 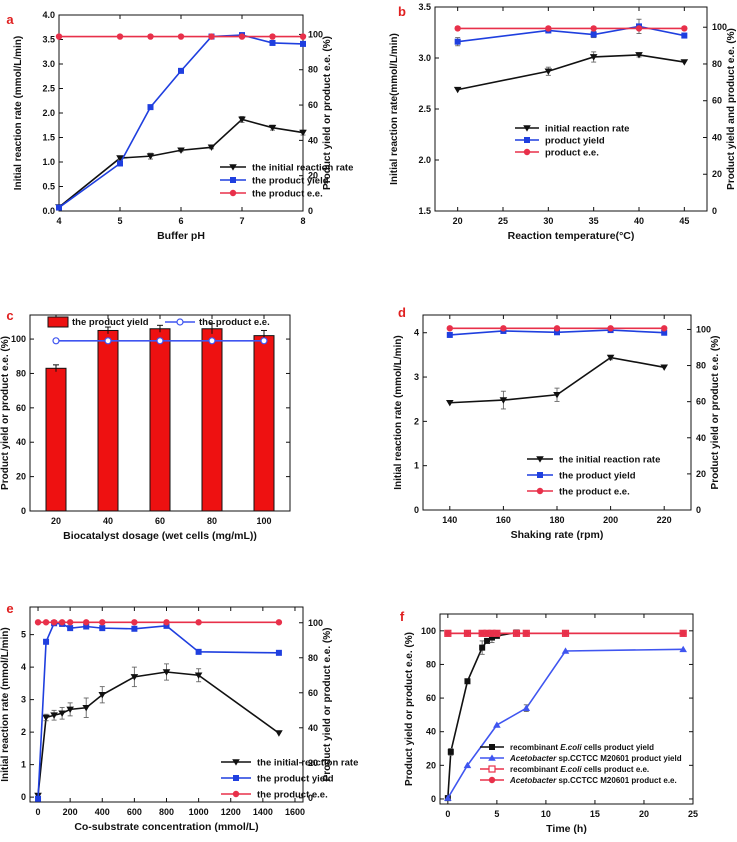 What do you see at coordinates (587, 129) in the screenshot?
I see `legend-label: initial reaction rate` at bounding box center [587, 129].